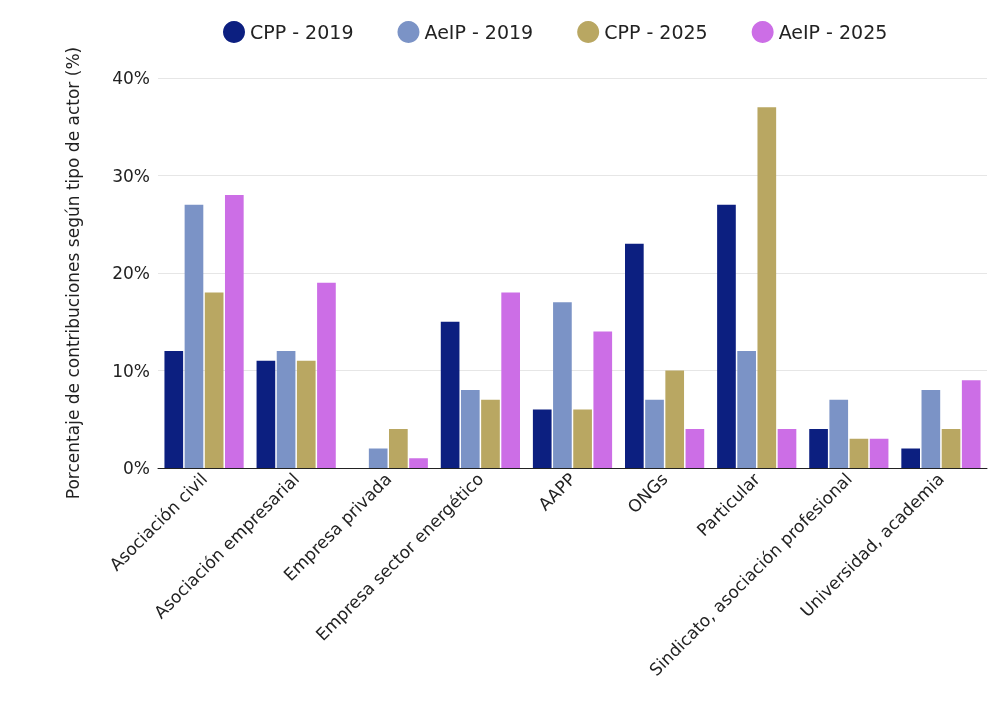 Image resolution: width=1003 pixels, height=717 pixels. Describe the element at coordinates (479, 32) in the screenshot. I see `legend-label: AeIP - 2019` at that location.